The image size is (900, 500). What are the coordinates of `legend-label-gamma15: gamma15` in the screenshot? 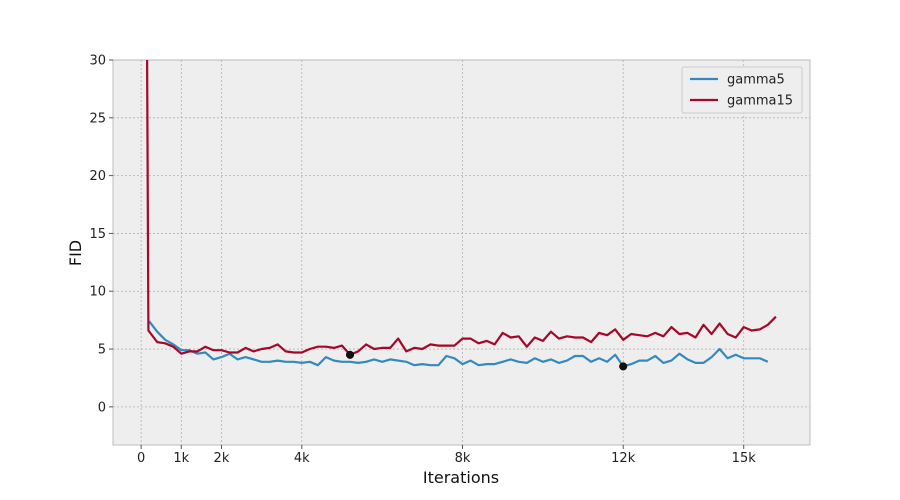 It's located at (760, 101).